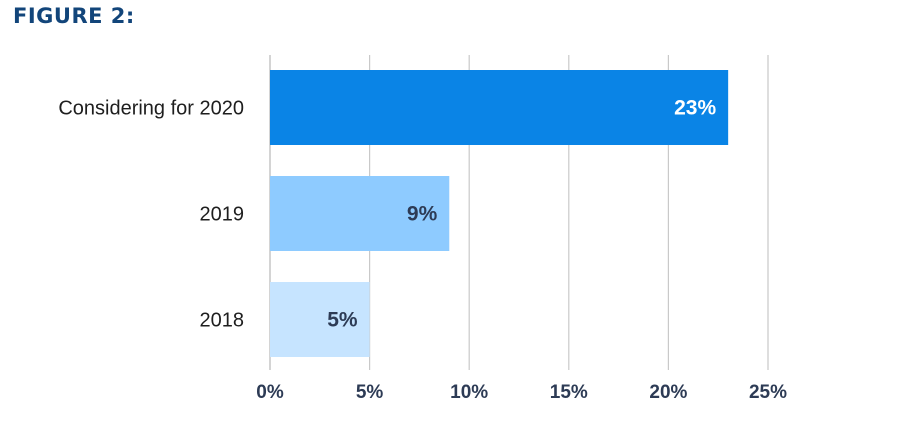  What do you see at coordinates (469, 392) in the screenshot?
I see `x-tick-label: 10%` at bounding box center [469, 392].